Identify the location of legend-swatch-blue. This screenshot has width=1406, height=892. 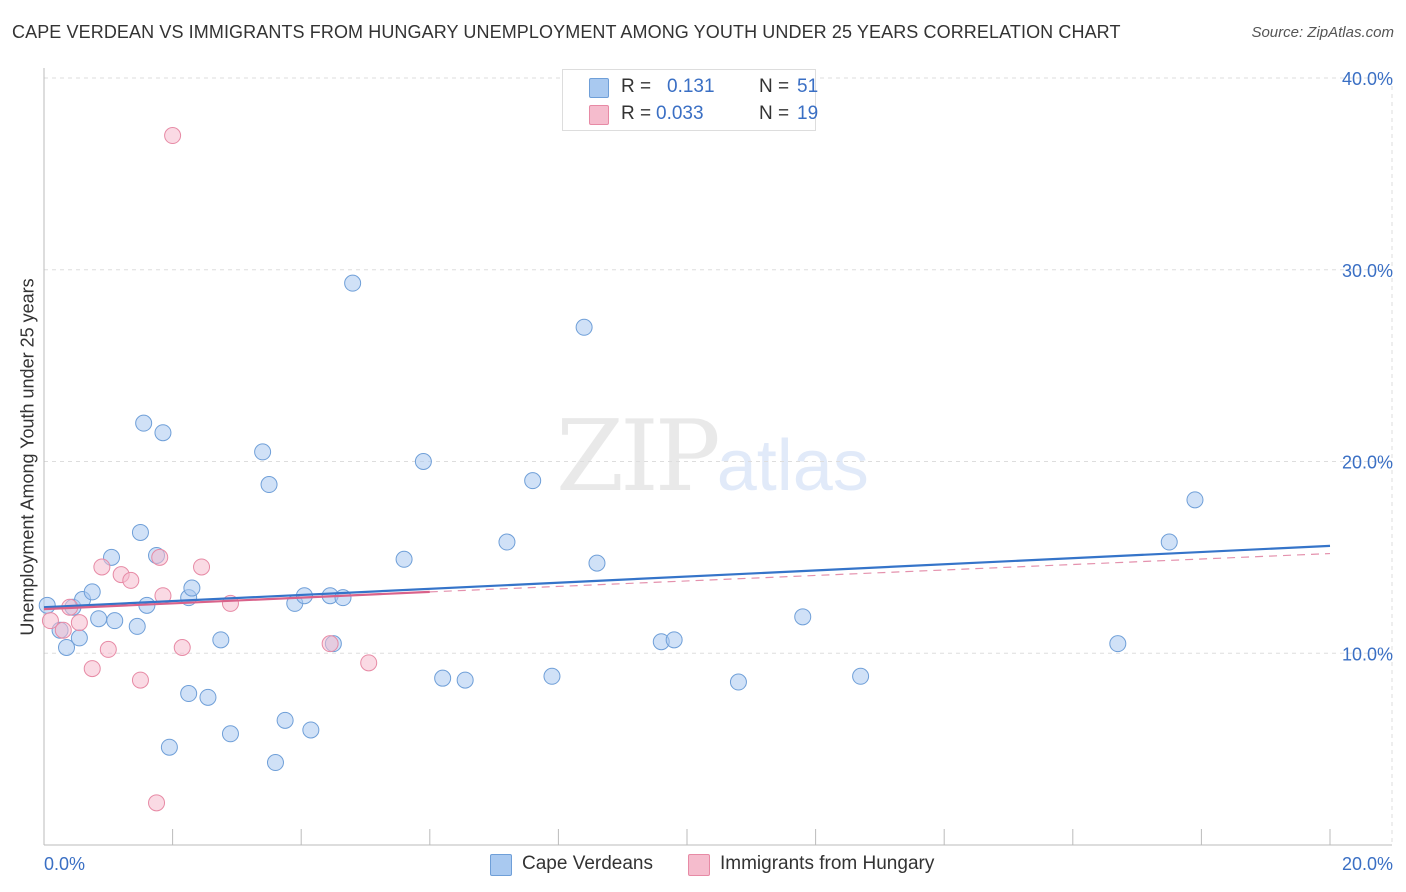
(599, 88).